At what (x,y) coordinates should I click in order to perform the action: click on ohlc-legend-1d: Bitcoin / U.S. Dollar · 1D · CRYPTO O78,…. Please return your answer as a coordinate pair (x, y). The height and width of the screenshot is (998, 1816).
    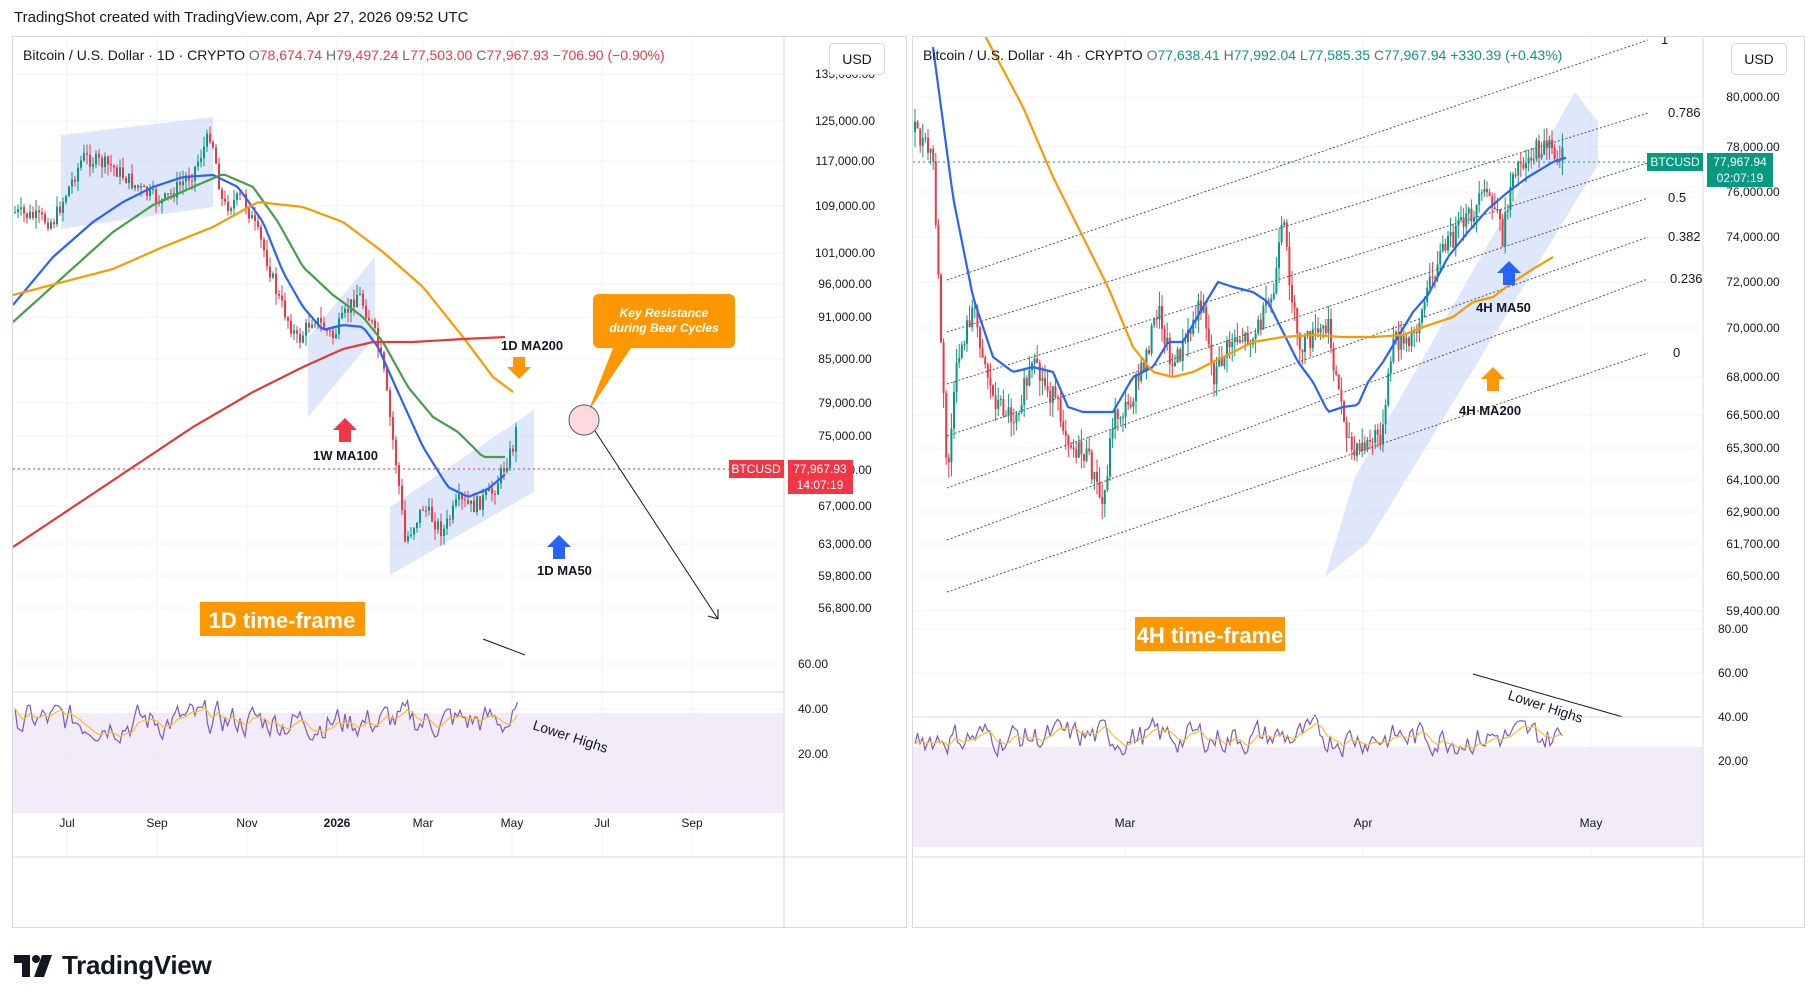
    Looking at the image, I should click on (344, 55).